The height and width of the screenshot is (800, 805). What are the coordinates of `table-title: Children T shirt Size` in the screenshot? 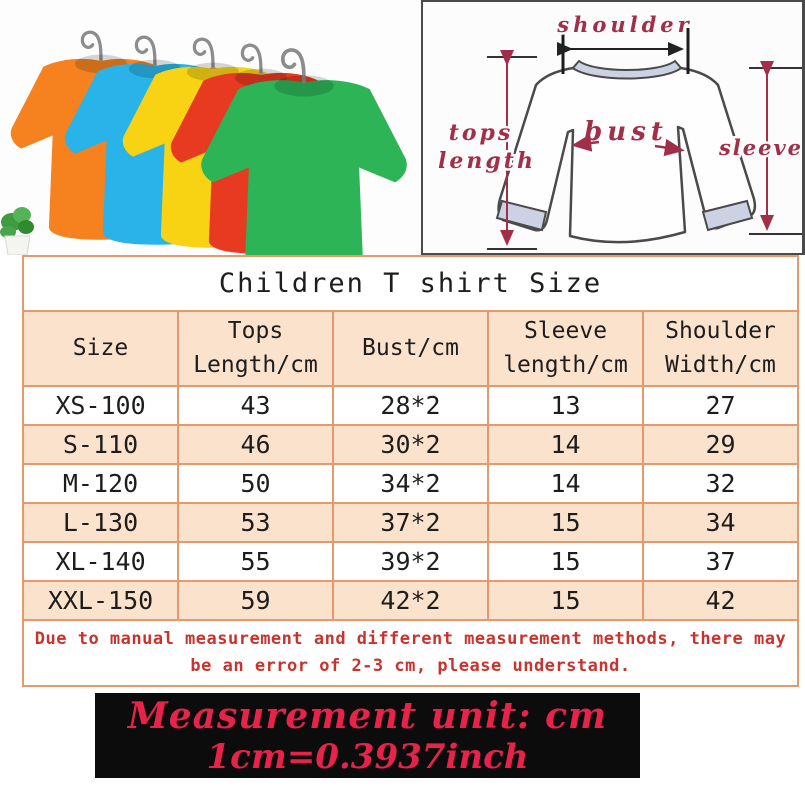 It's located at (410, 283).